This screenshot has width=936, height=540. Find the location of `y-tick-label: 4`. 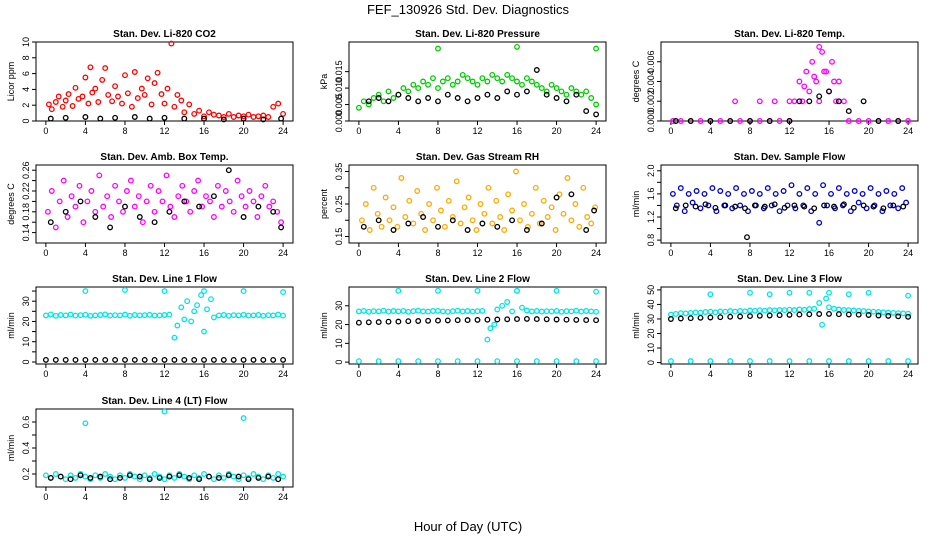

y-tick-label: 4 is located at coordinates (26, 89).